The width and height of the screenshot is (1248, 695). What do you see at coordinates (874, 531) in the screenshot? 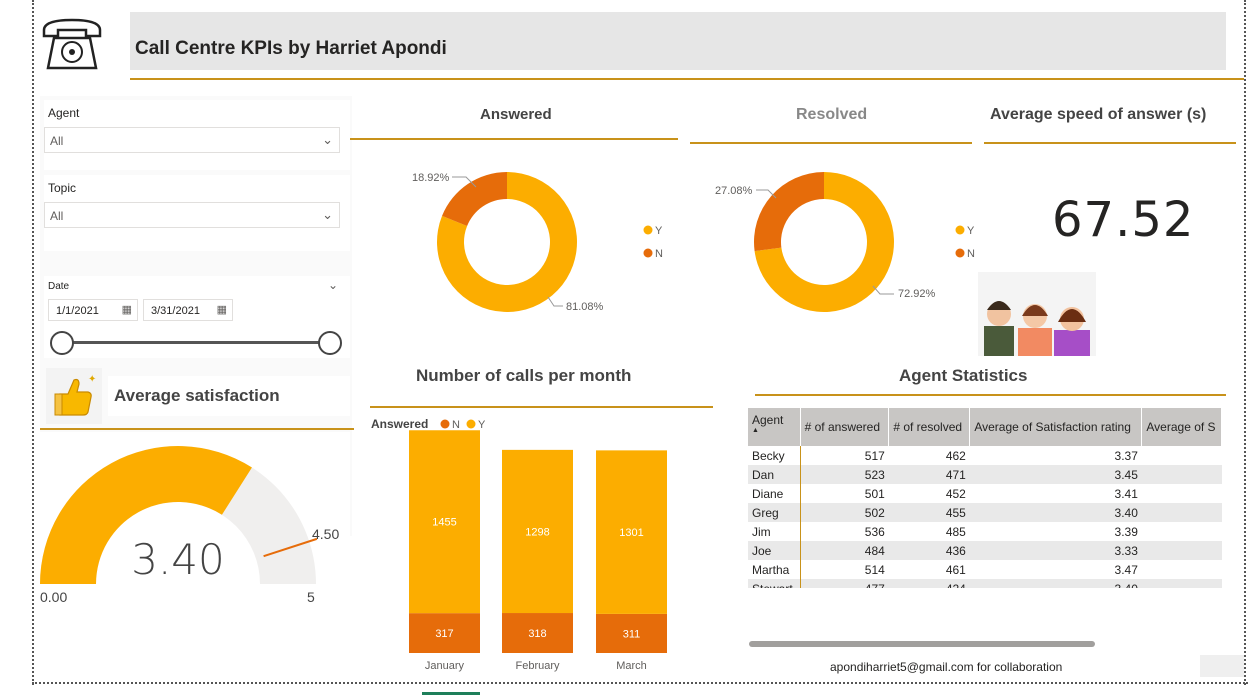
I see `cell-answered: 536` at bounding box center [874, 531].